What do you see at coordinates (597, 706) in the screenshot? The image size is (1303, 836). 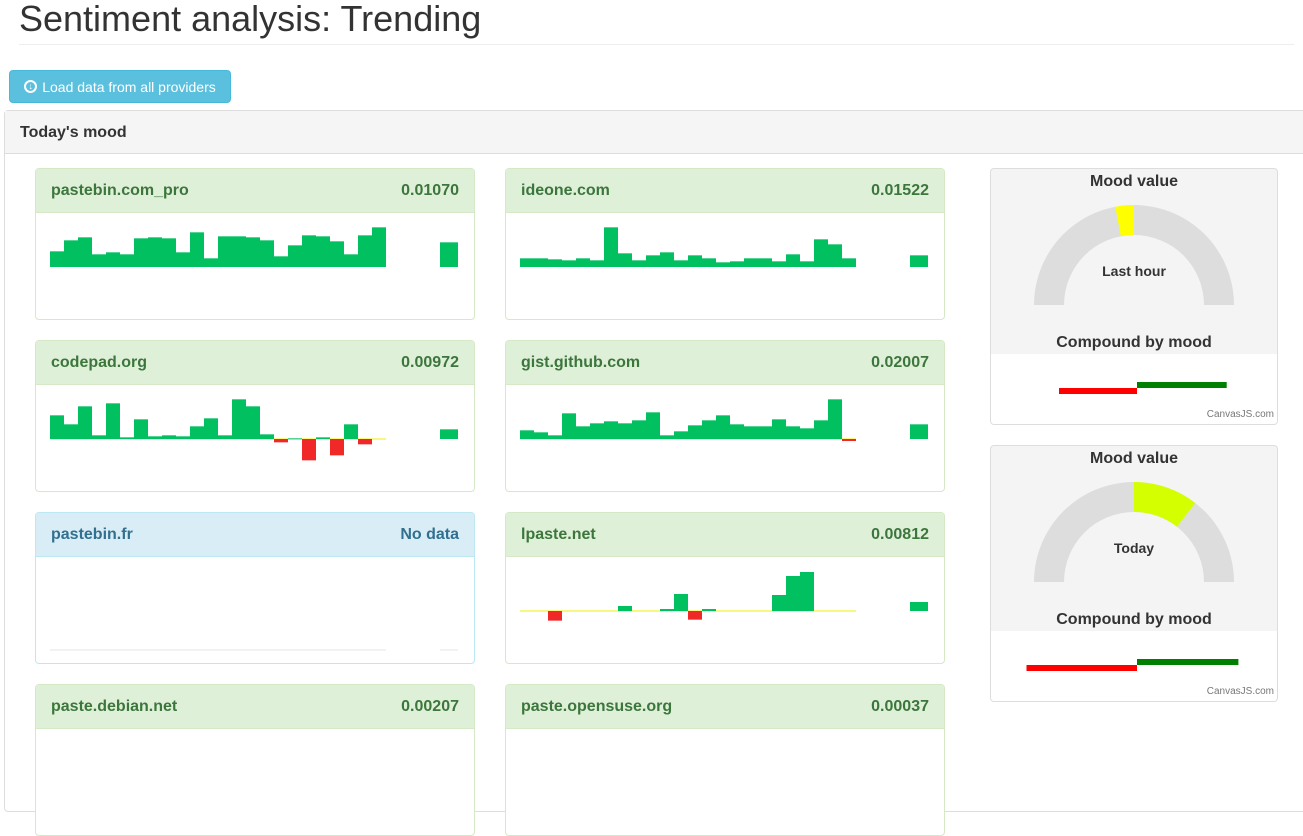 I see `provider-name: paste.opensuse.org` at bounding box center [597, 706].